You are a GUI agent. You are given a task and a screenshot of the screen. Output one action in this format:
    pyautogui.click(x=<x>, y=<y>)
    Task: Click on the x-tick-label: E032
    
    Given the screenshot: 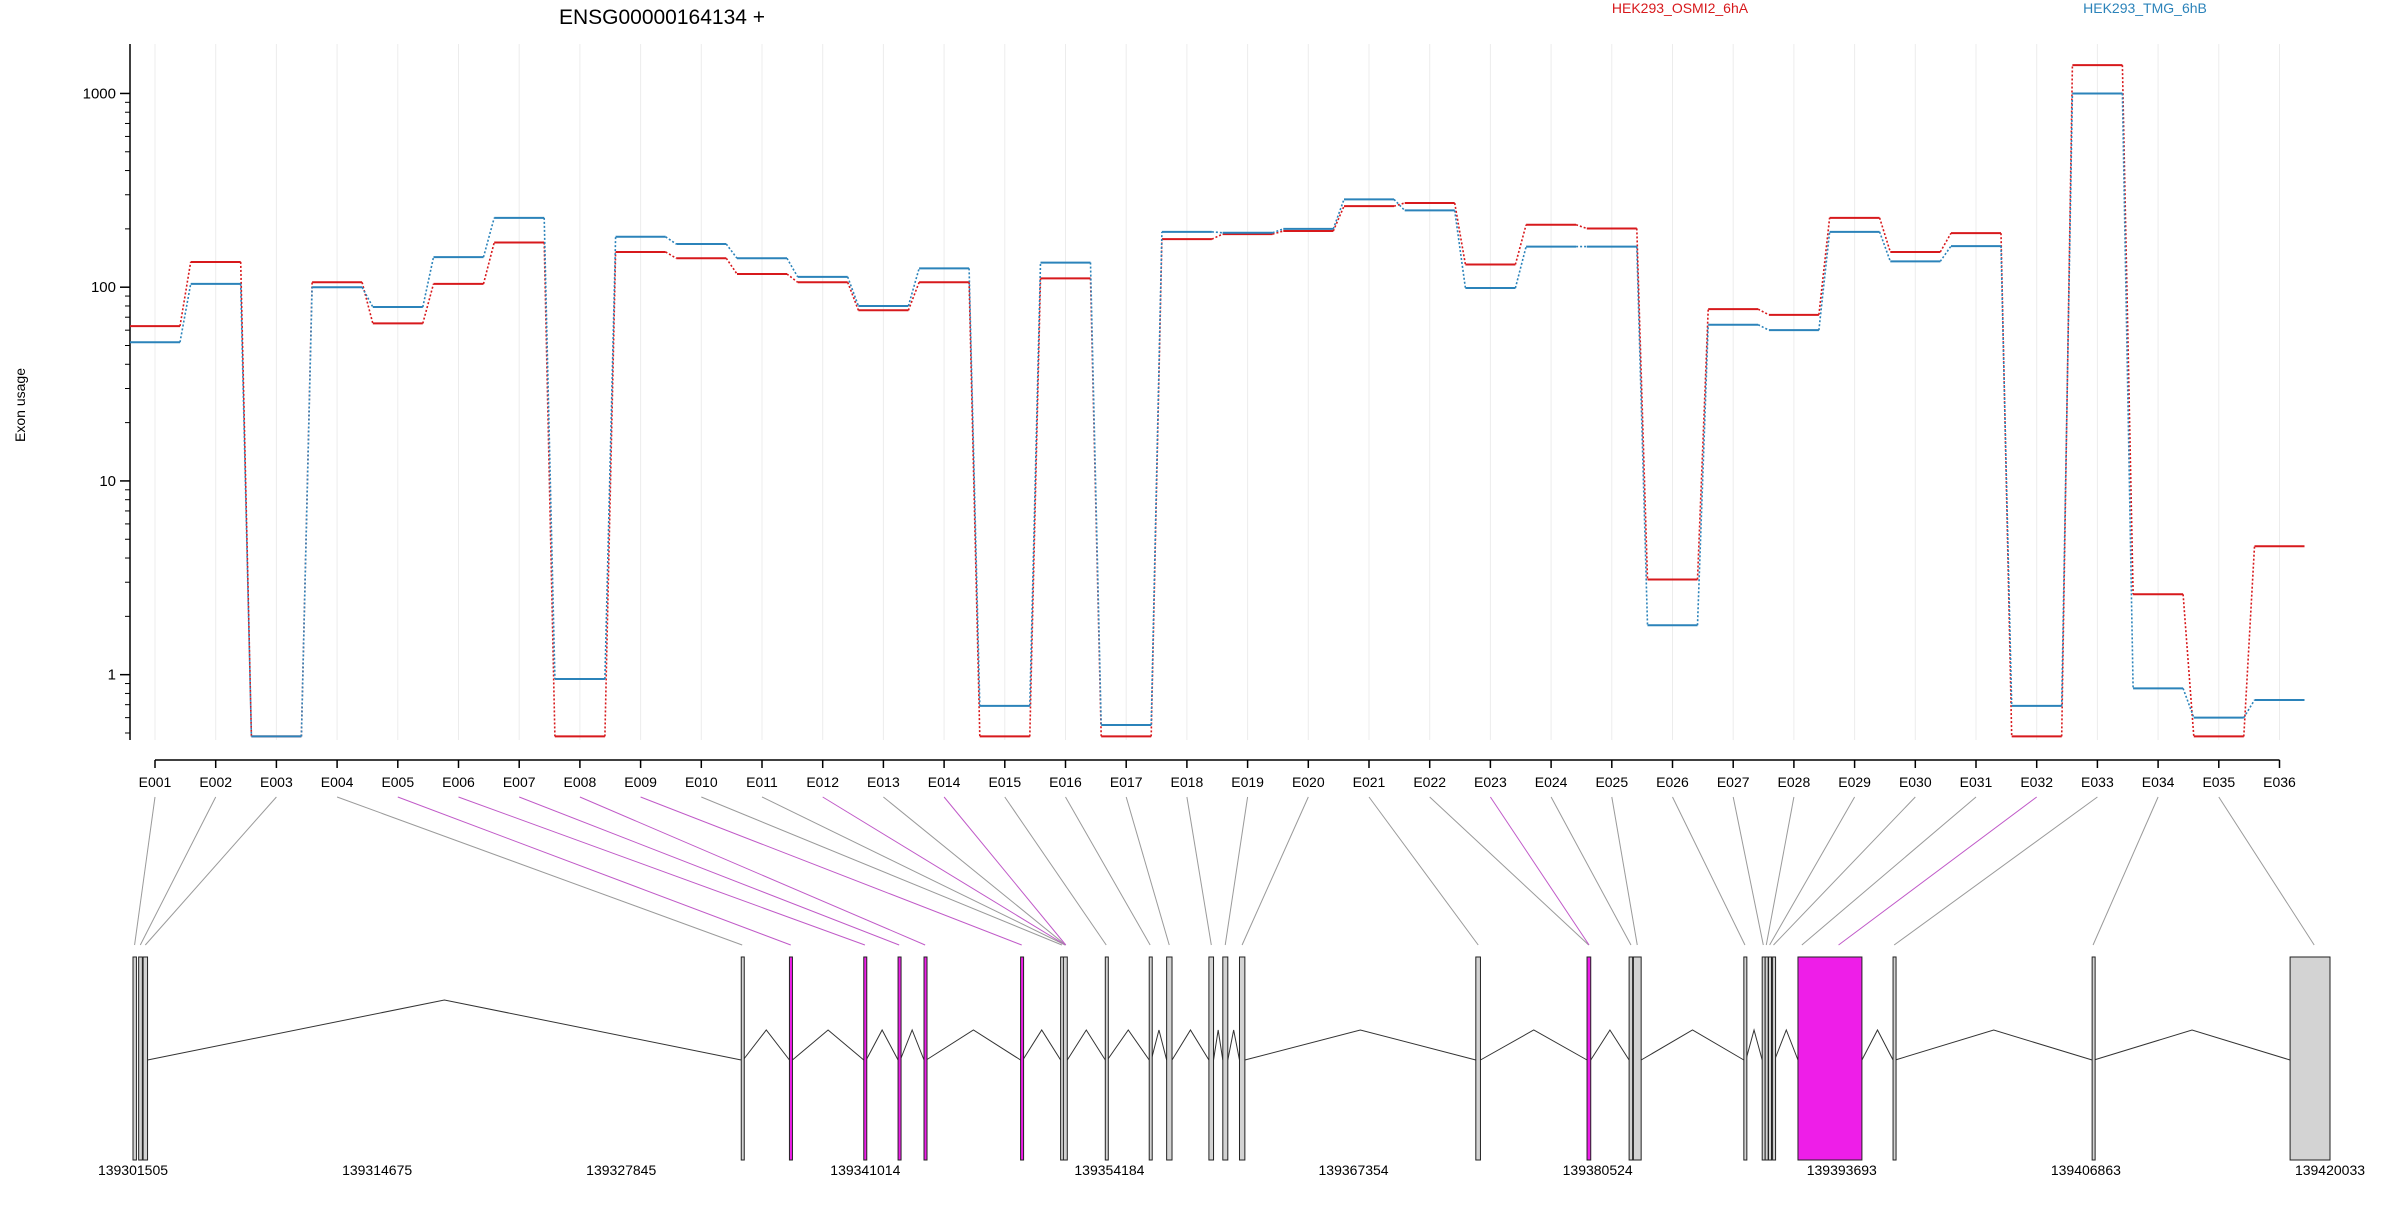 What is the action you would take?
    pyautogui.click(x=2036, y=782)
    